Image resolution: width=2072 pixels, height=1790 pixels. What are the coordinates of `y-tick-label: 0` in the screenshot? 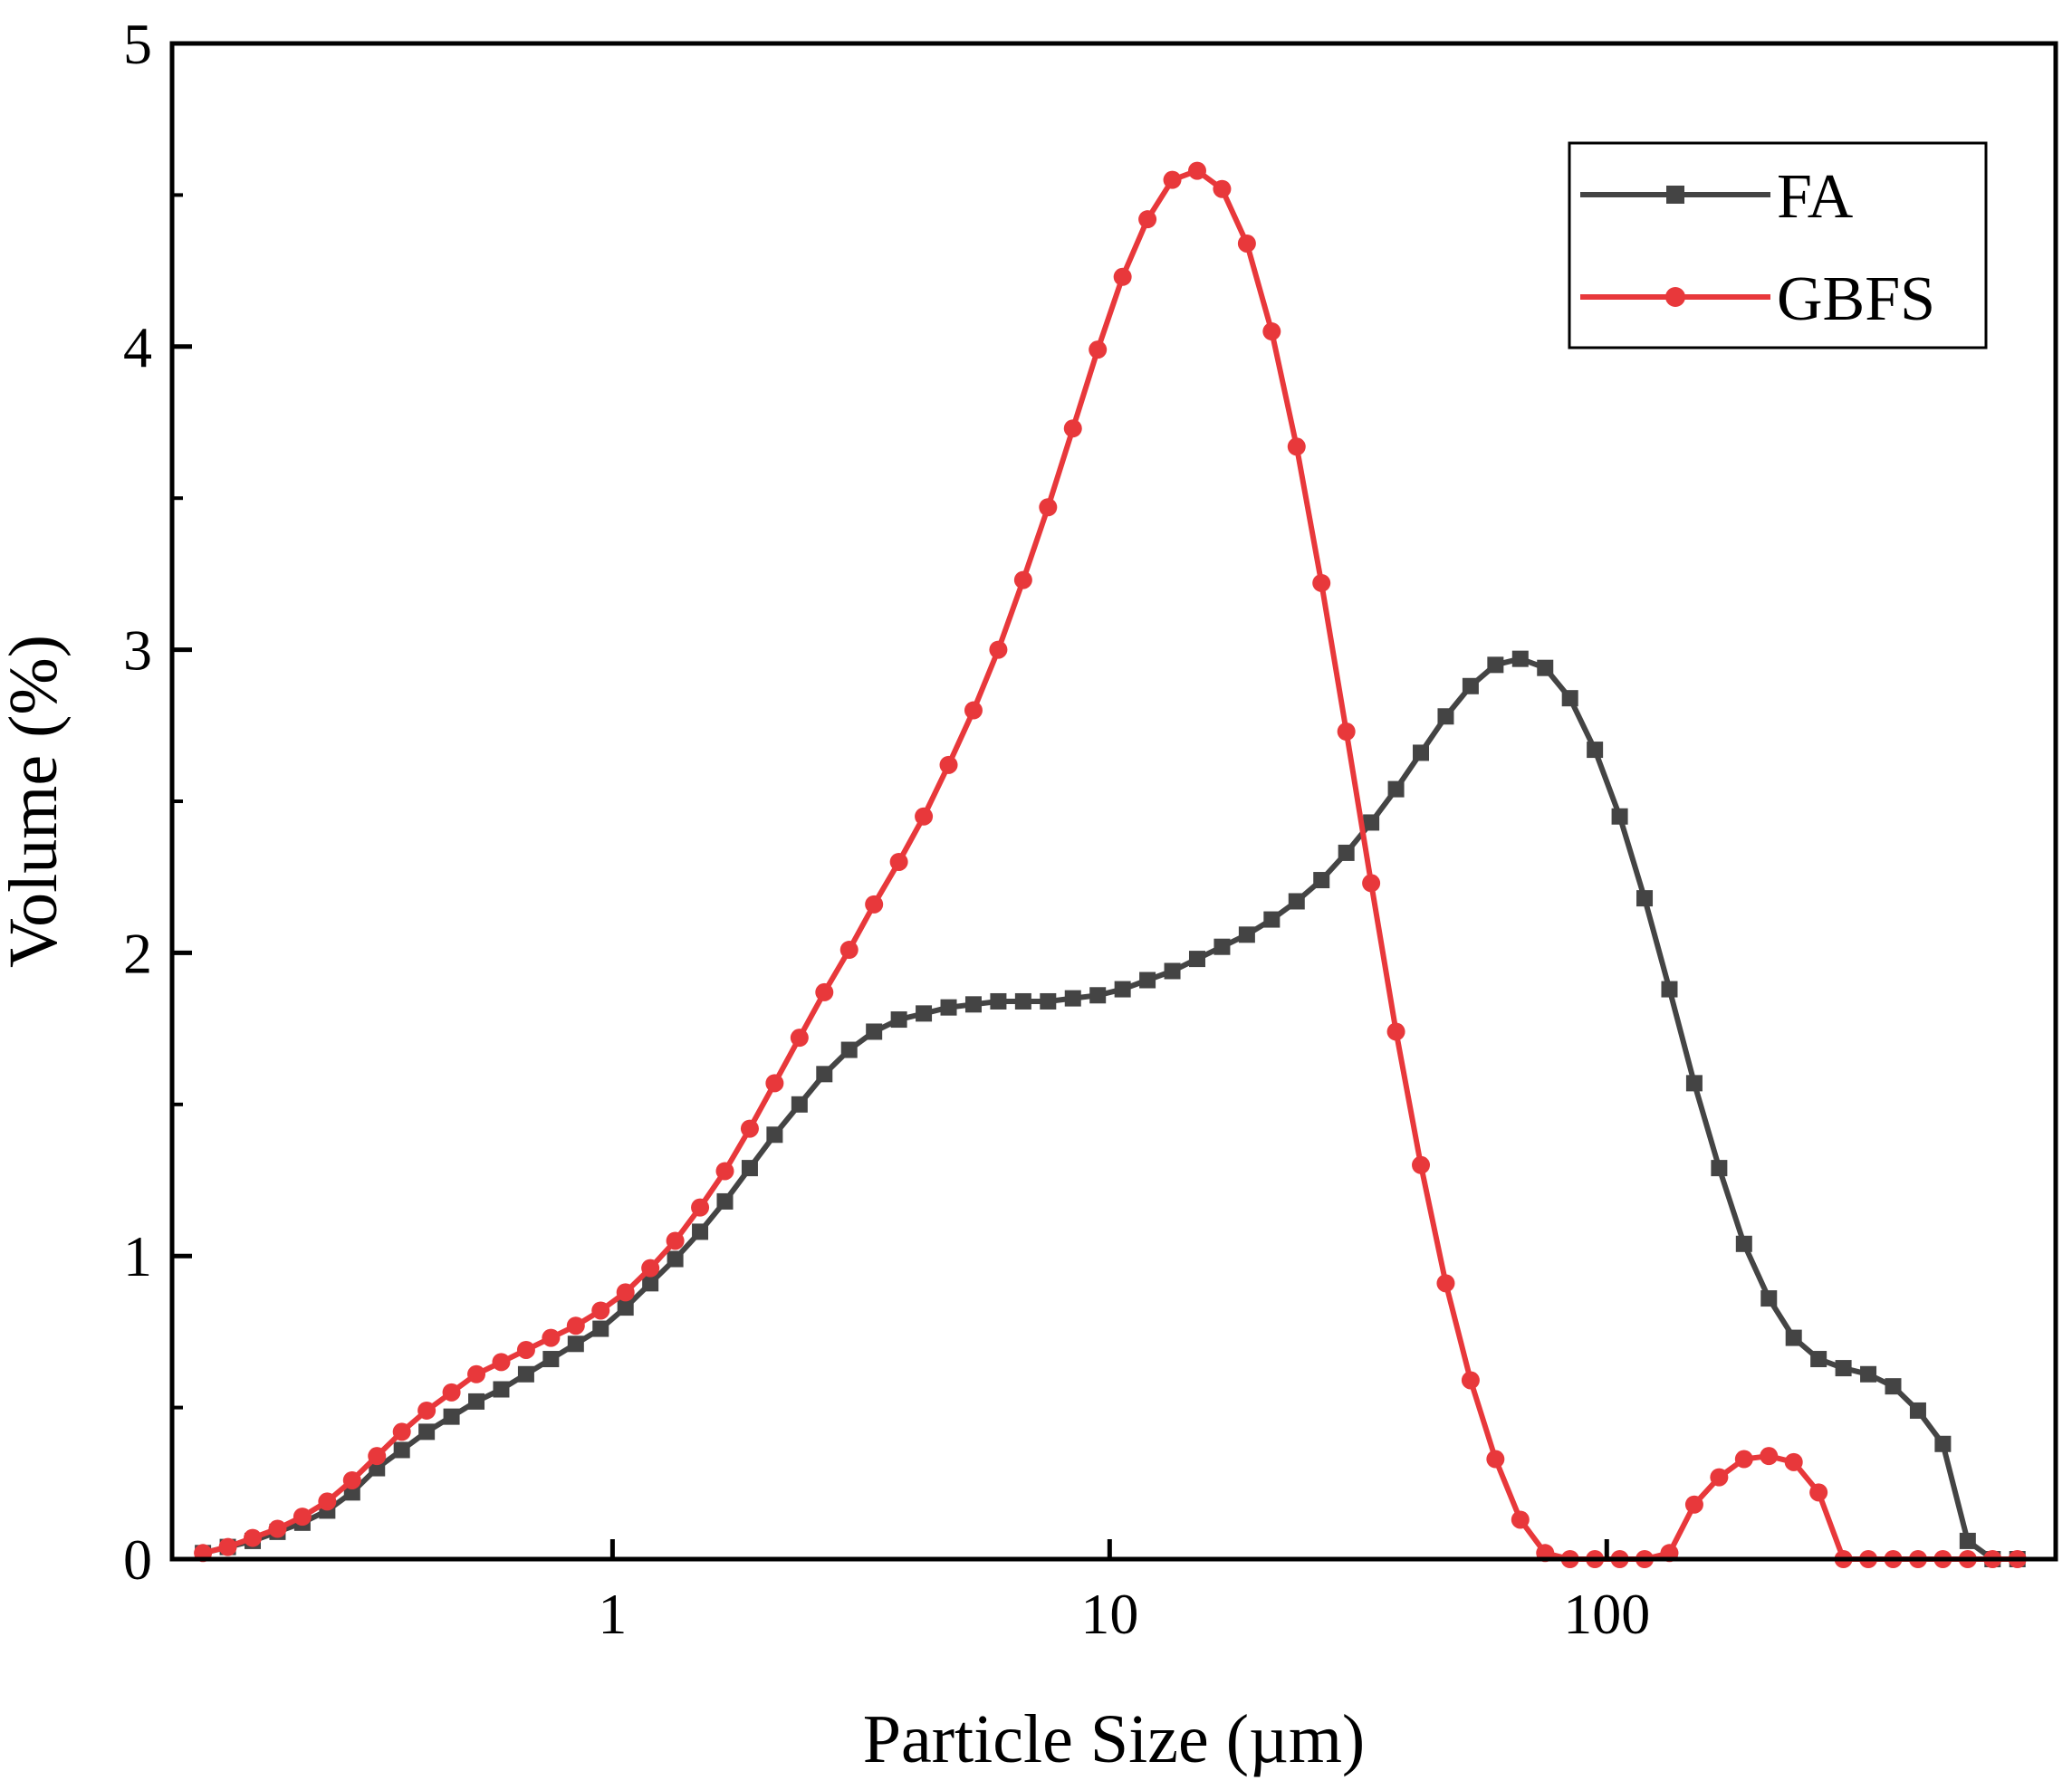 It's located at (137, 1559).